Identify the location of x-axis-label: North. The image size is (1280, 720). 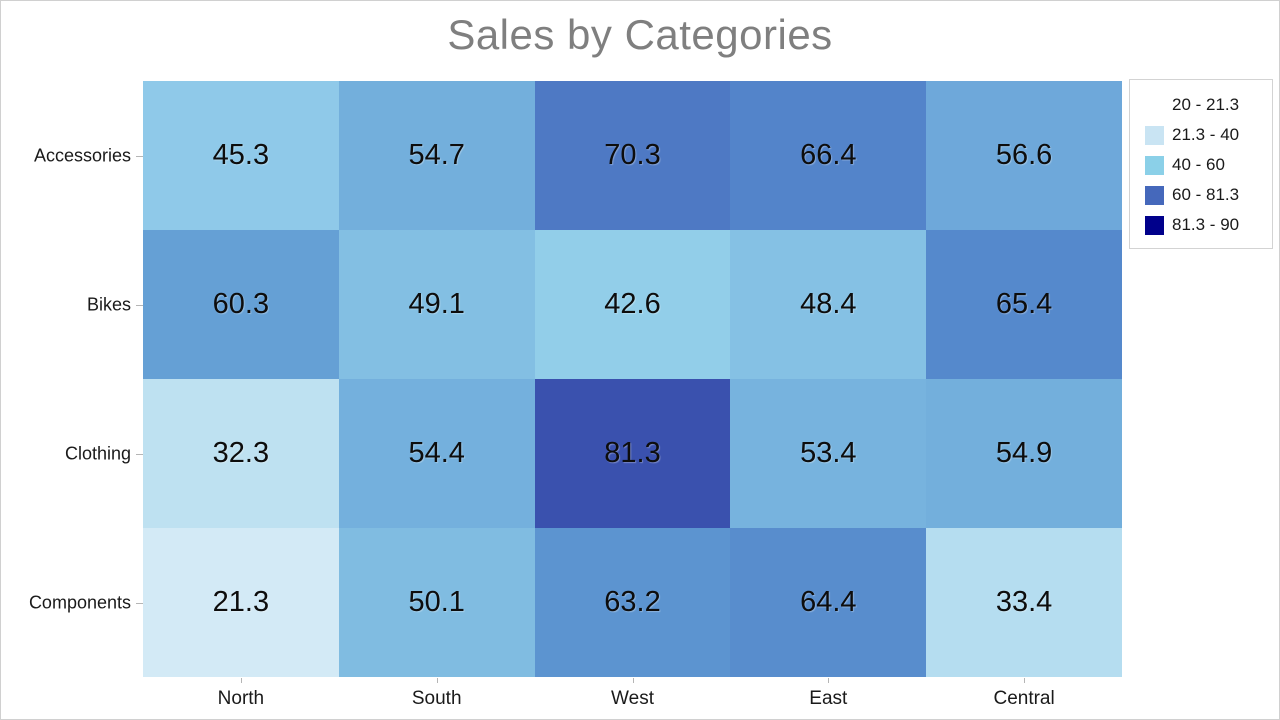
(241, 698).